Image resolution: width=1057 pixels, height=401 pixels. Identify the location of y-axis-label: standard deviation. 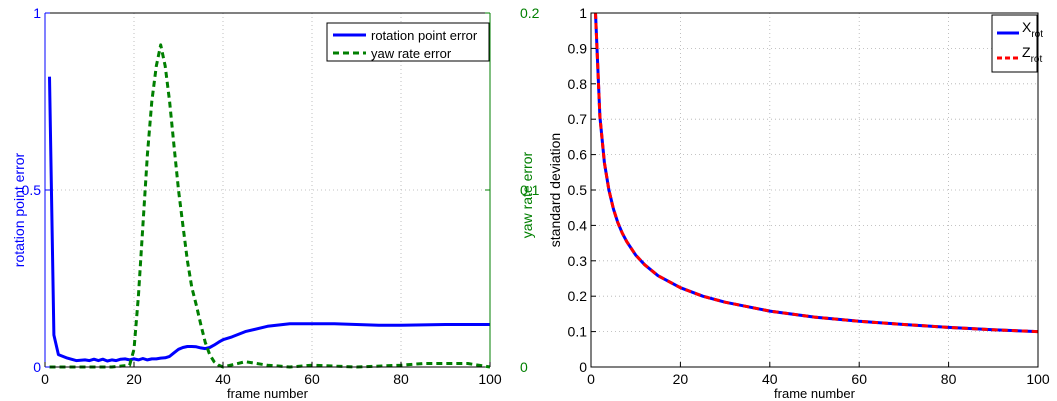
(555, 190).